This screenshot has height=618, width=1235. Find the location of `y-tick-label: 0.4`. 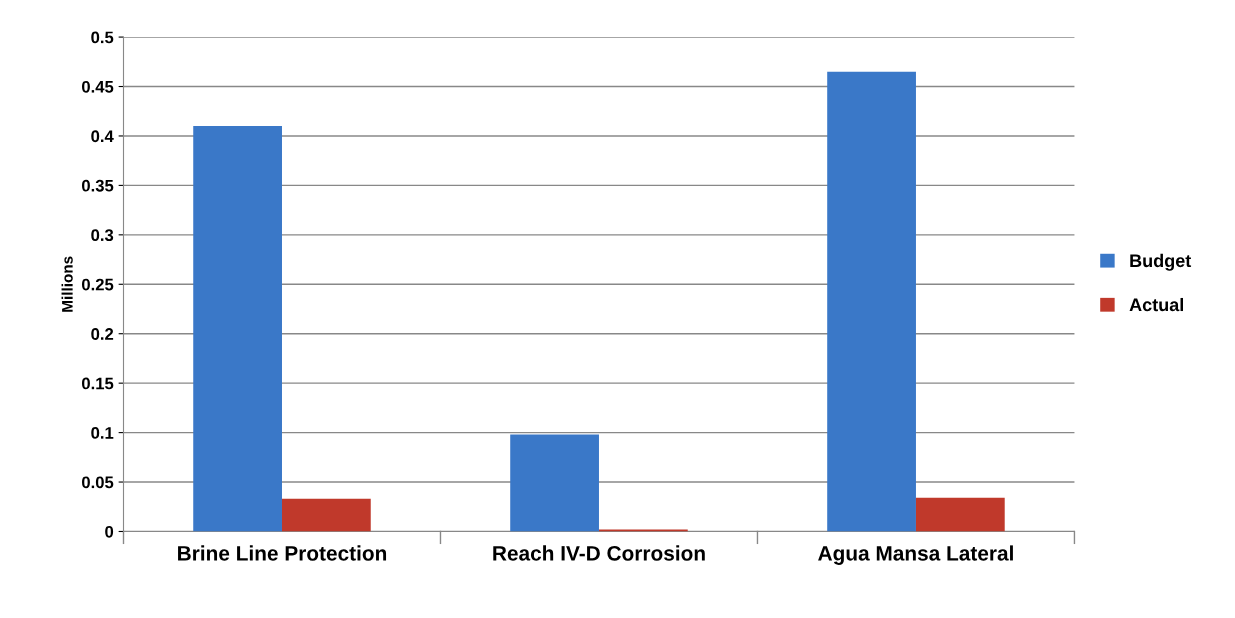

y-tick-label: 0.4 is located at coordinates (102, 136).